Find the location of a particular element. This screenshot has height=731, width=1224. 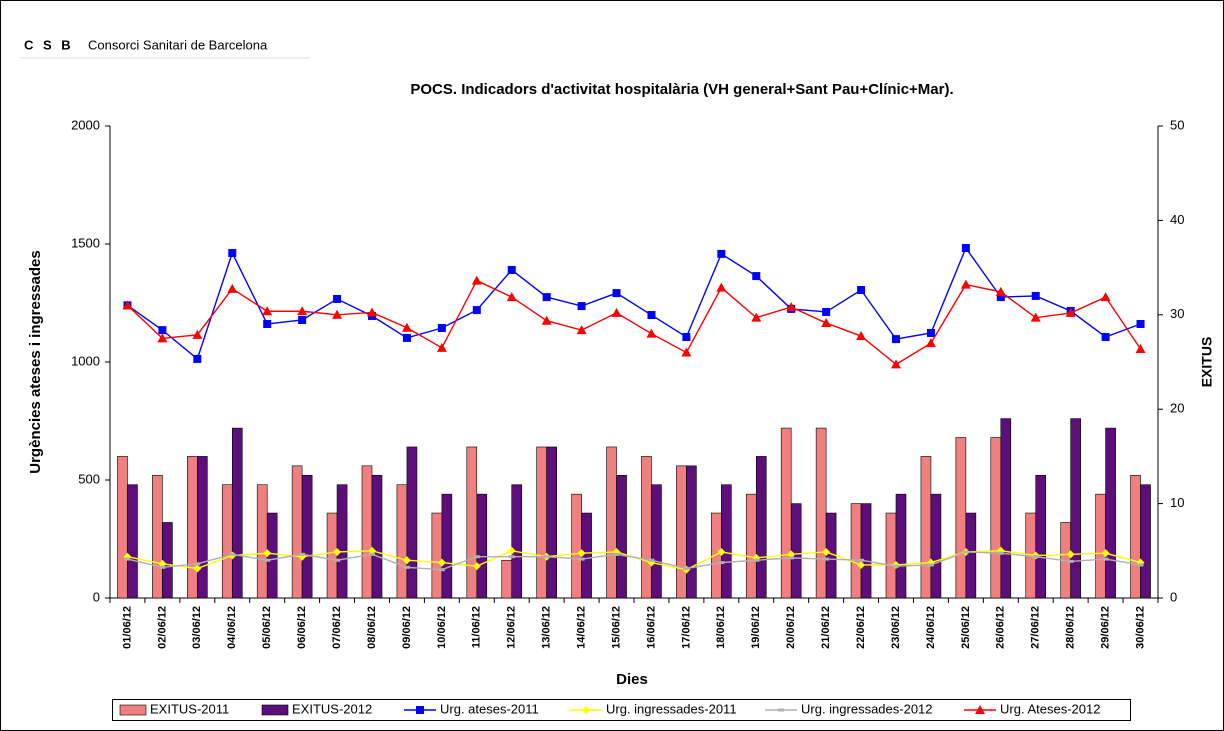

x-tick-label: 02/06/12 is located at coordinates (162, 627).